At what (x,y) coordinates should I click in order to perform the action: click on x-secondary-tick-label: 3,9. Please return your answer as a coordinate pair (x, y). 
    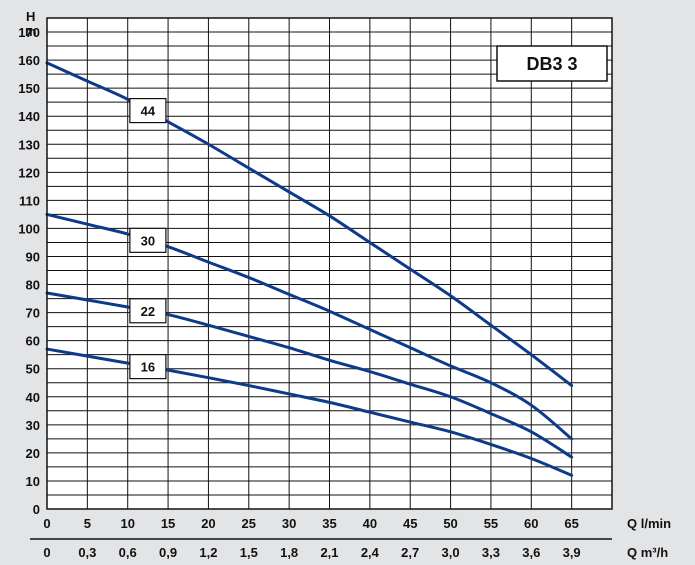
    Looking at the image, I should click on (572, 552).